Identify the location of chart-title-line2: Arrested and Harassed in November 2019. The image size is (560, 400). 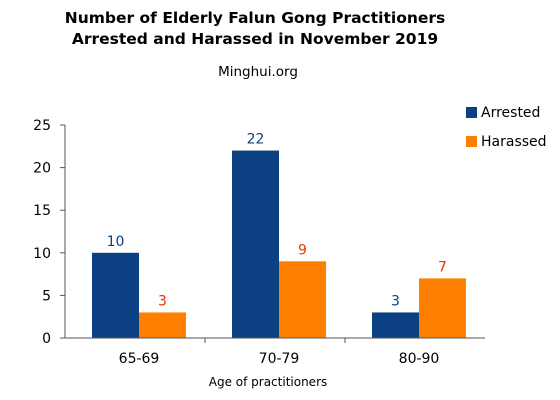
(255, 39).